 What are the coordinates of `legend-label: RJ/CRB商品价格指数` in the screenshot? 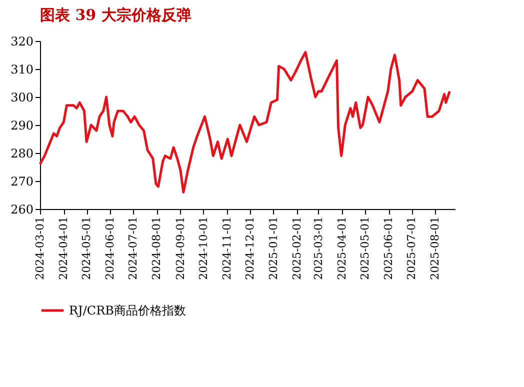 It's located at (127, 311).